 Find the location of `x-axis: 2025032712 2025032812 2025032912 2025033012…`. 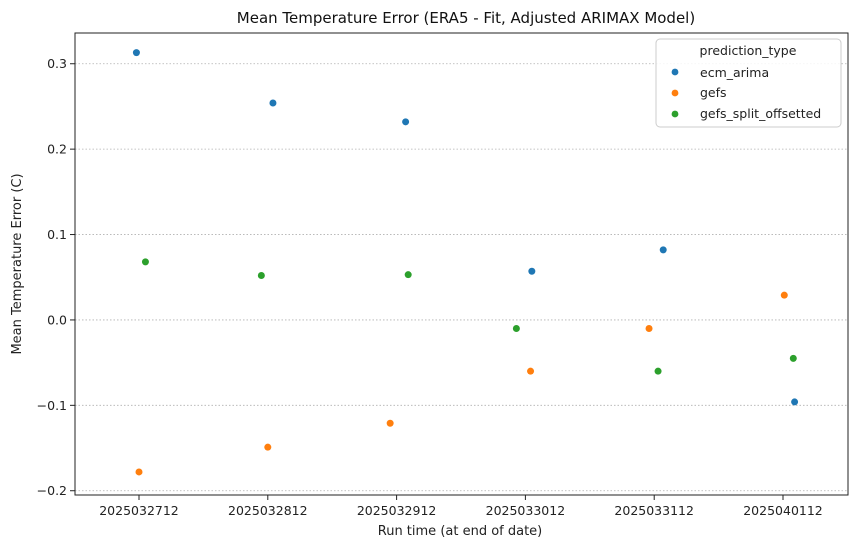

x-axis: 2025032712 2025032812 2025032912 2025033012… is located at coordinates (461, 506).